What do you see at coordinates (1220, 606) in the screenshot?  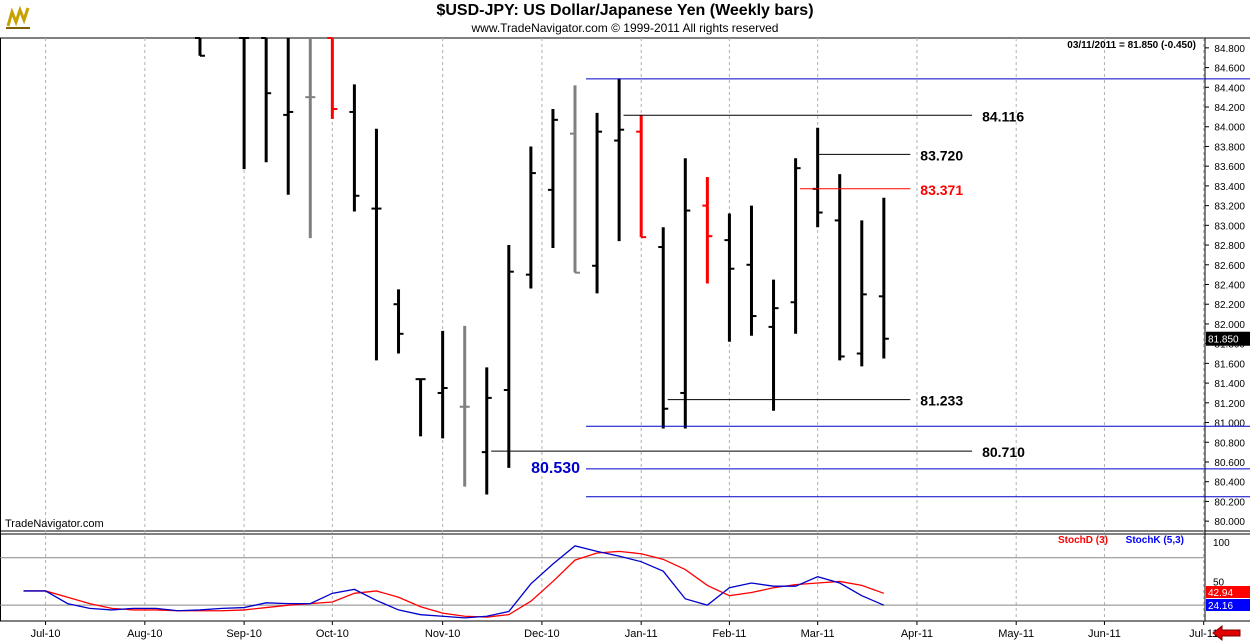 I see `stoch-k-flag-label: 24.16` at bounding box center [1220, 606].